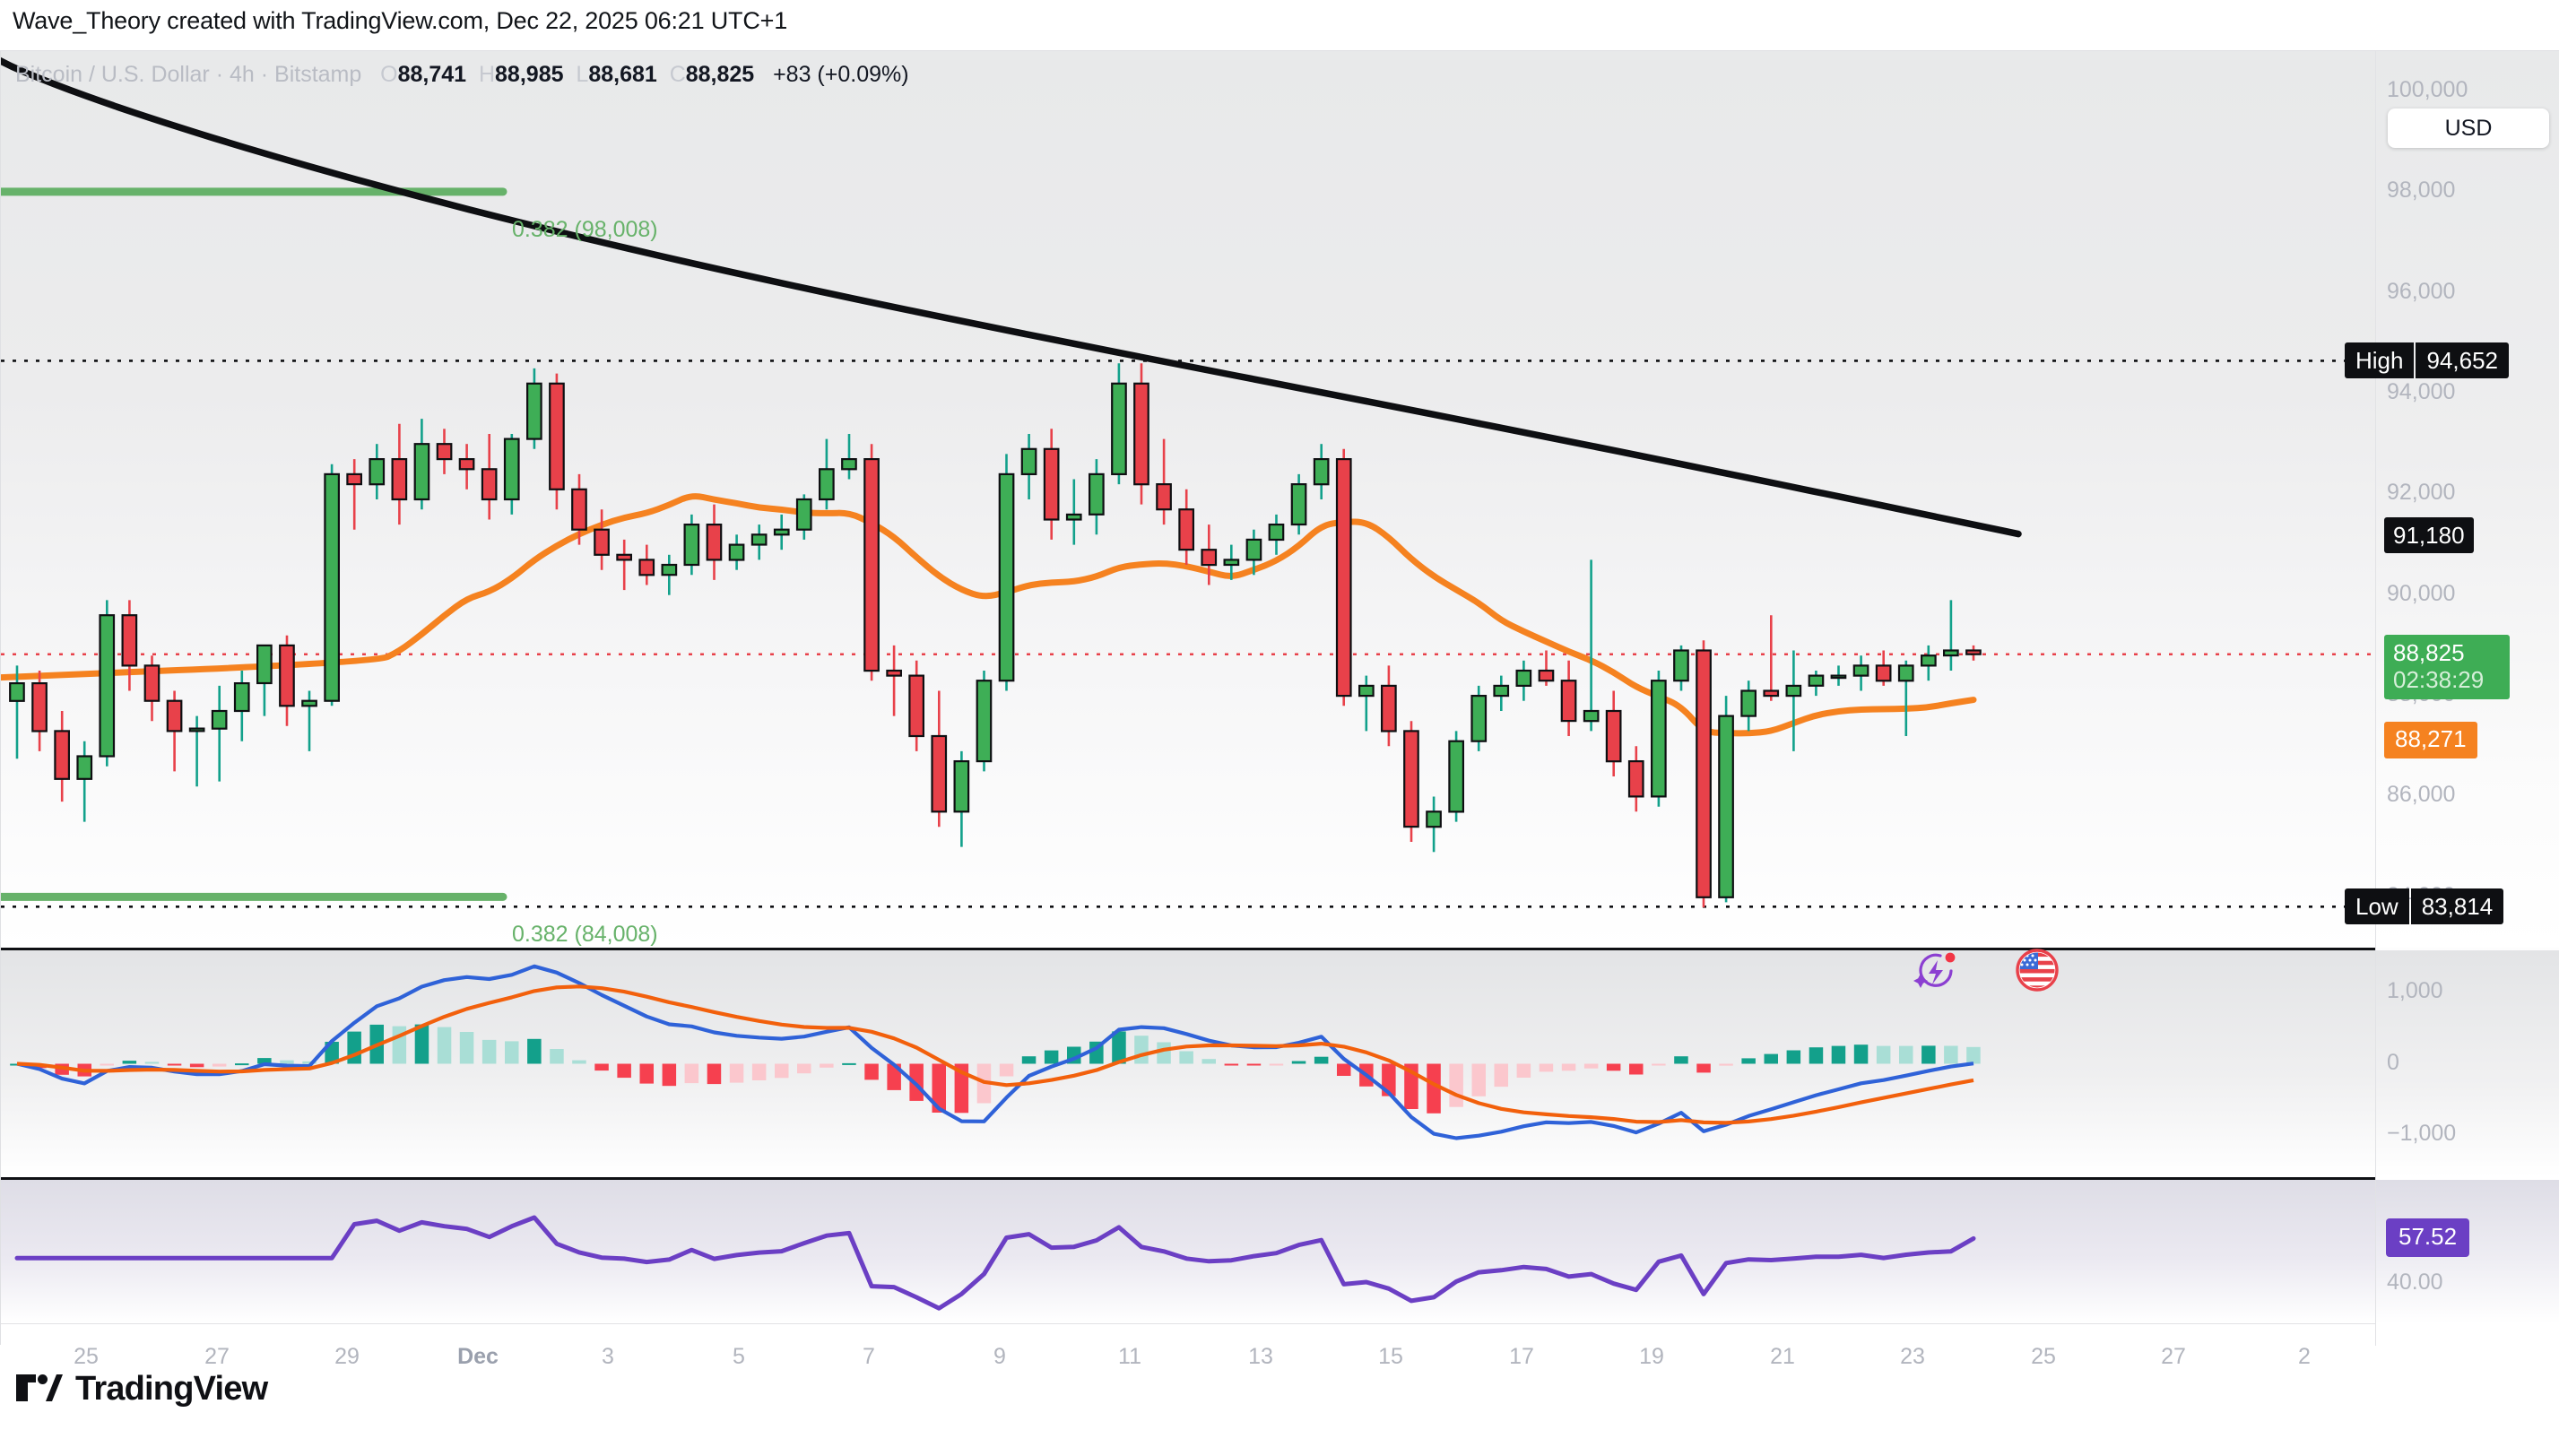 The height and width of the screenshot is (1456, 2559). I want to click on last-price-value: 88,825, so click(2429, 652).